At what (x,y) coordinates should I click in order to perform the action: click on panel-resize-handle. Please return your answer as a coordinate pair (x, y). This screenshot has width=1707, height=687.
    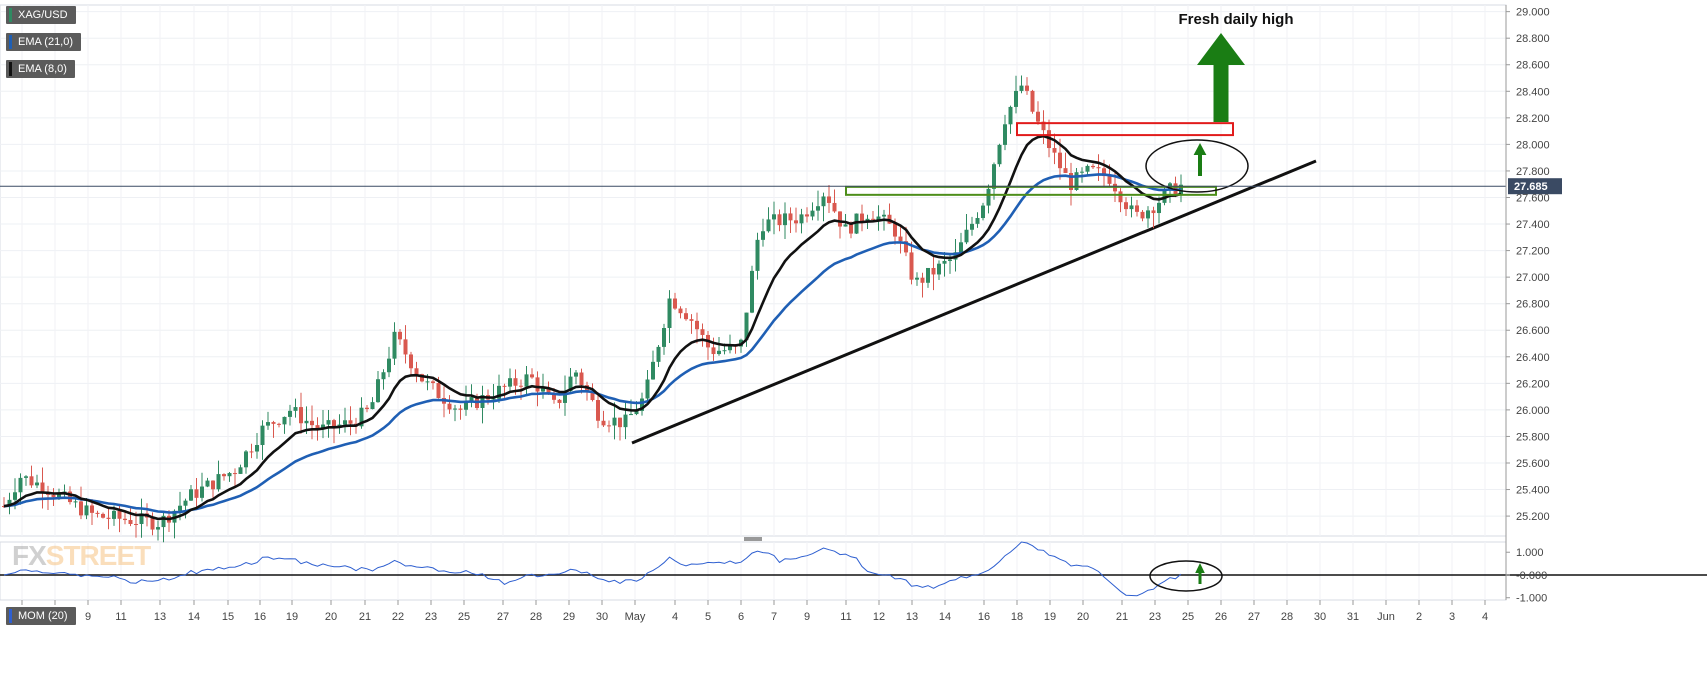
    Looking at the image, I should click on (753, 539).